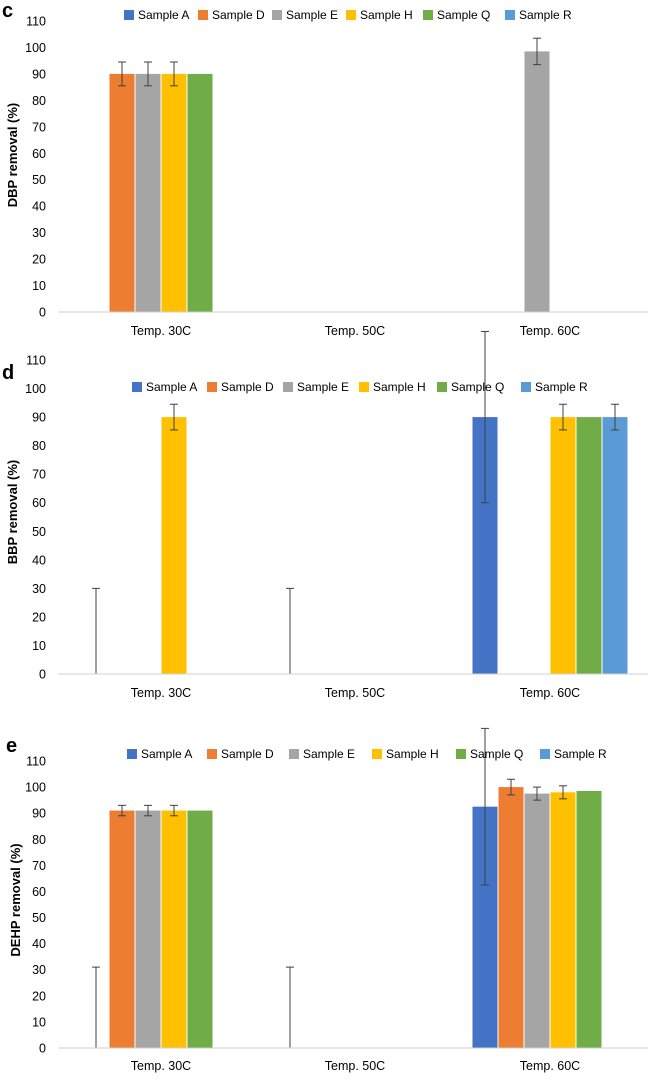 The width and height of the screenshot is (648, 1080). I want to click on y-tick-label: 50, so click(39, 180).